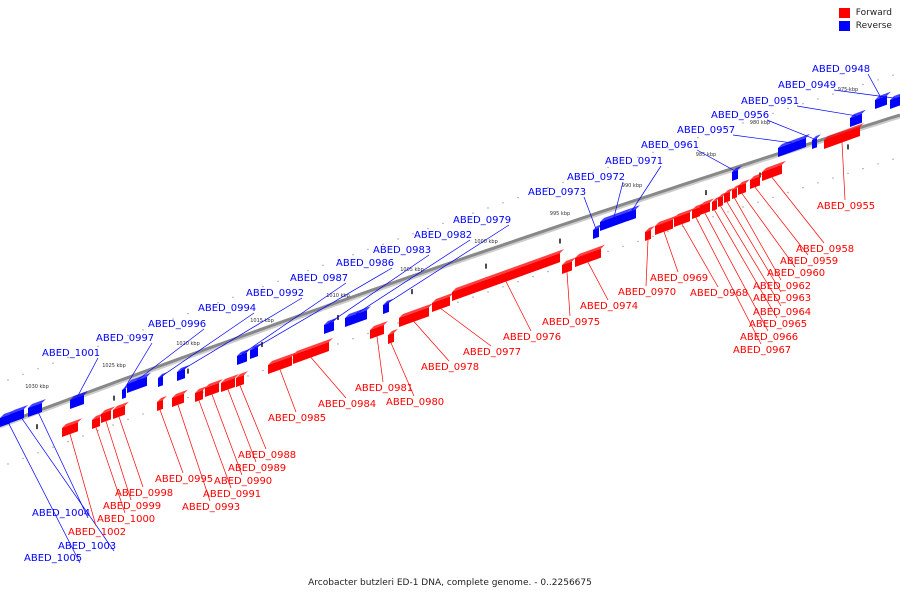  What do you see at coordinates (97, 532) in the screenshot?
I see `gene-label: ABED_1002` at bounding box center [97, 532].